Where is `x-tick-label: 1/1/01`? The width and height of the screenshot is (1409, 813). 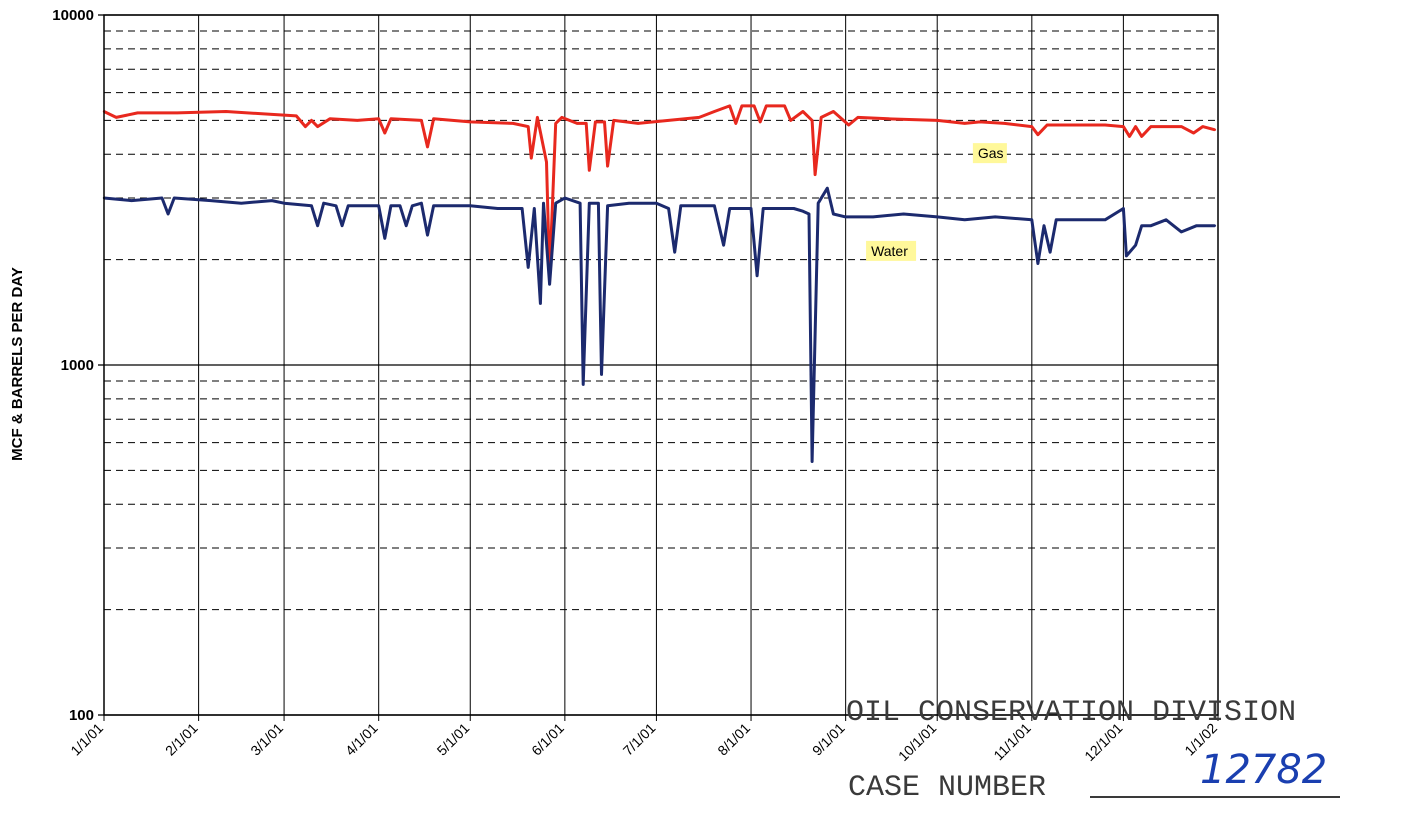 x-tick-label: 1/1/01 is located at coordinates (86, 739).